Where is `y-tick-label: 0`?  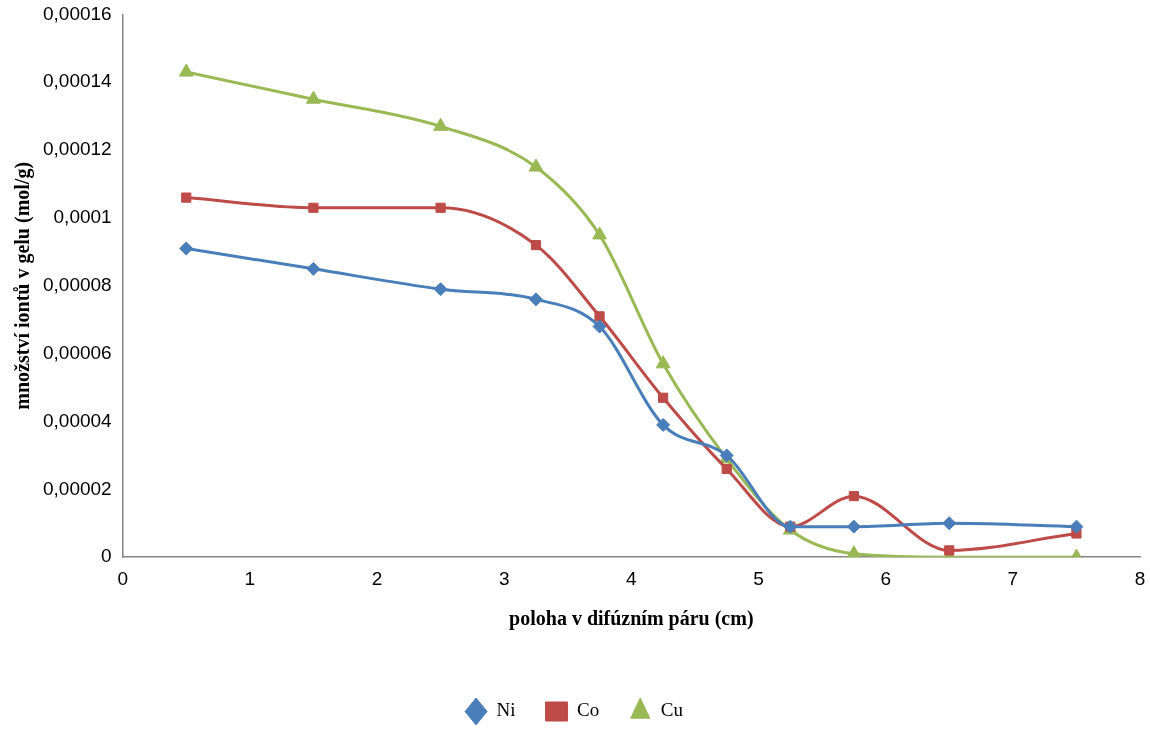 y-tick-label: 0 is located at coordinates (106, 556).